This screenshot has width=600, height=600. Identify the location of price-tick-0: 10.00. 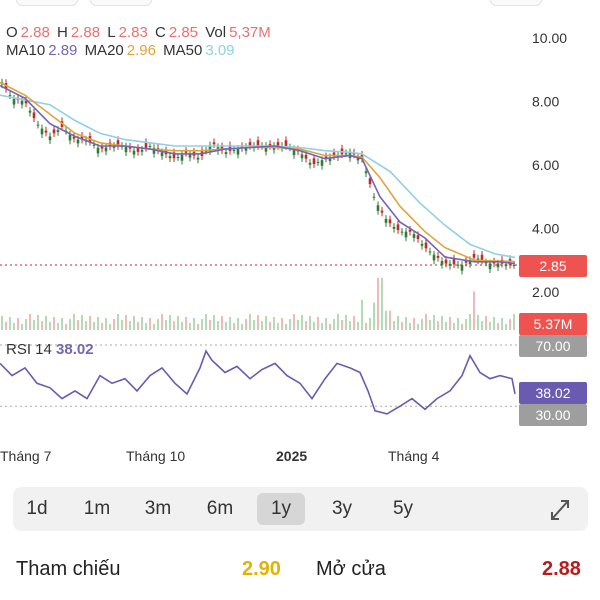
(549, 38).